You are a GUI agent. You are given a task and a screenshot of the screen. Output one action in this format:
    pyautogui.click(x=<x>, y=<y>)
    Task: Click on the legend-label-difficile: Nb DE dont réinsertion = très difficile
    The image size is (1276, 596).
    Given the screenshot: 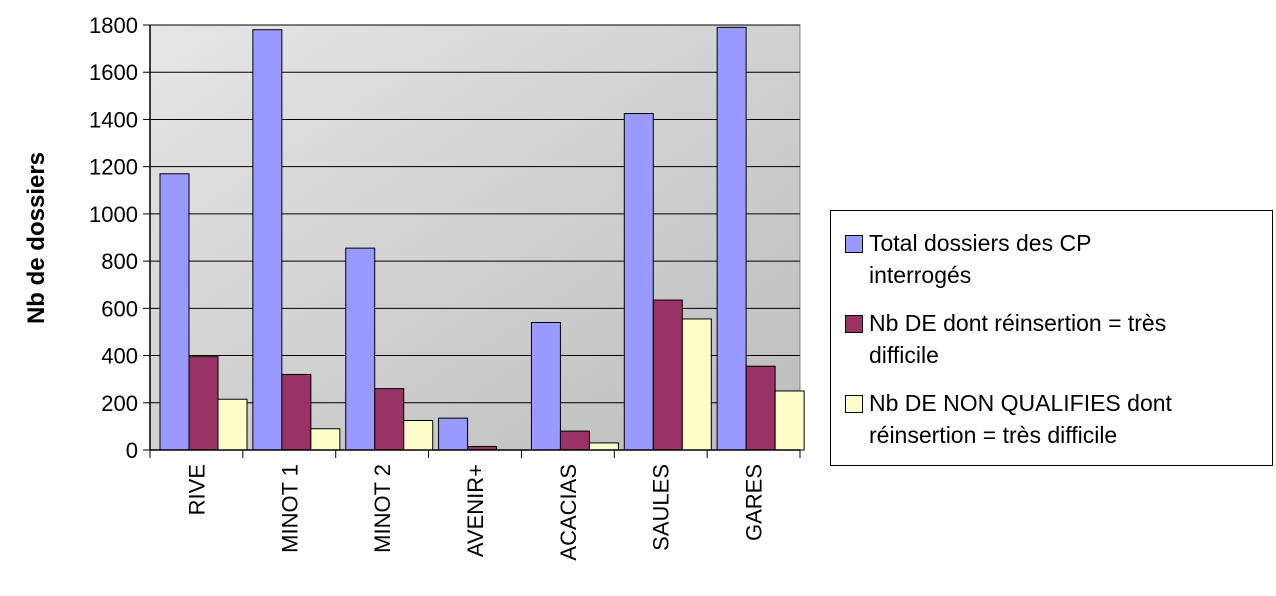 What is the action you would take?
    pyautogui.click(x=1018, y=339)
    